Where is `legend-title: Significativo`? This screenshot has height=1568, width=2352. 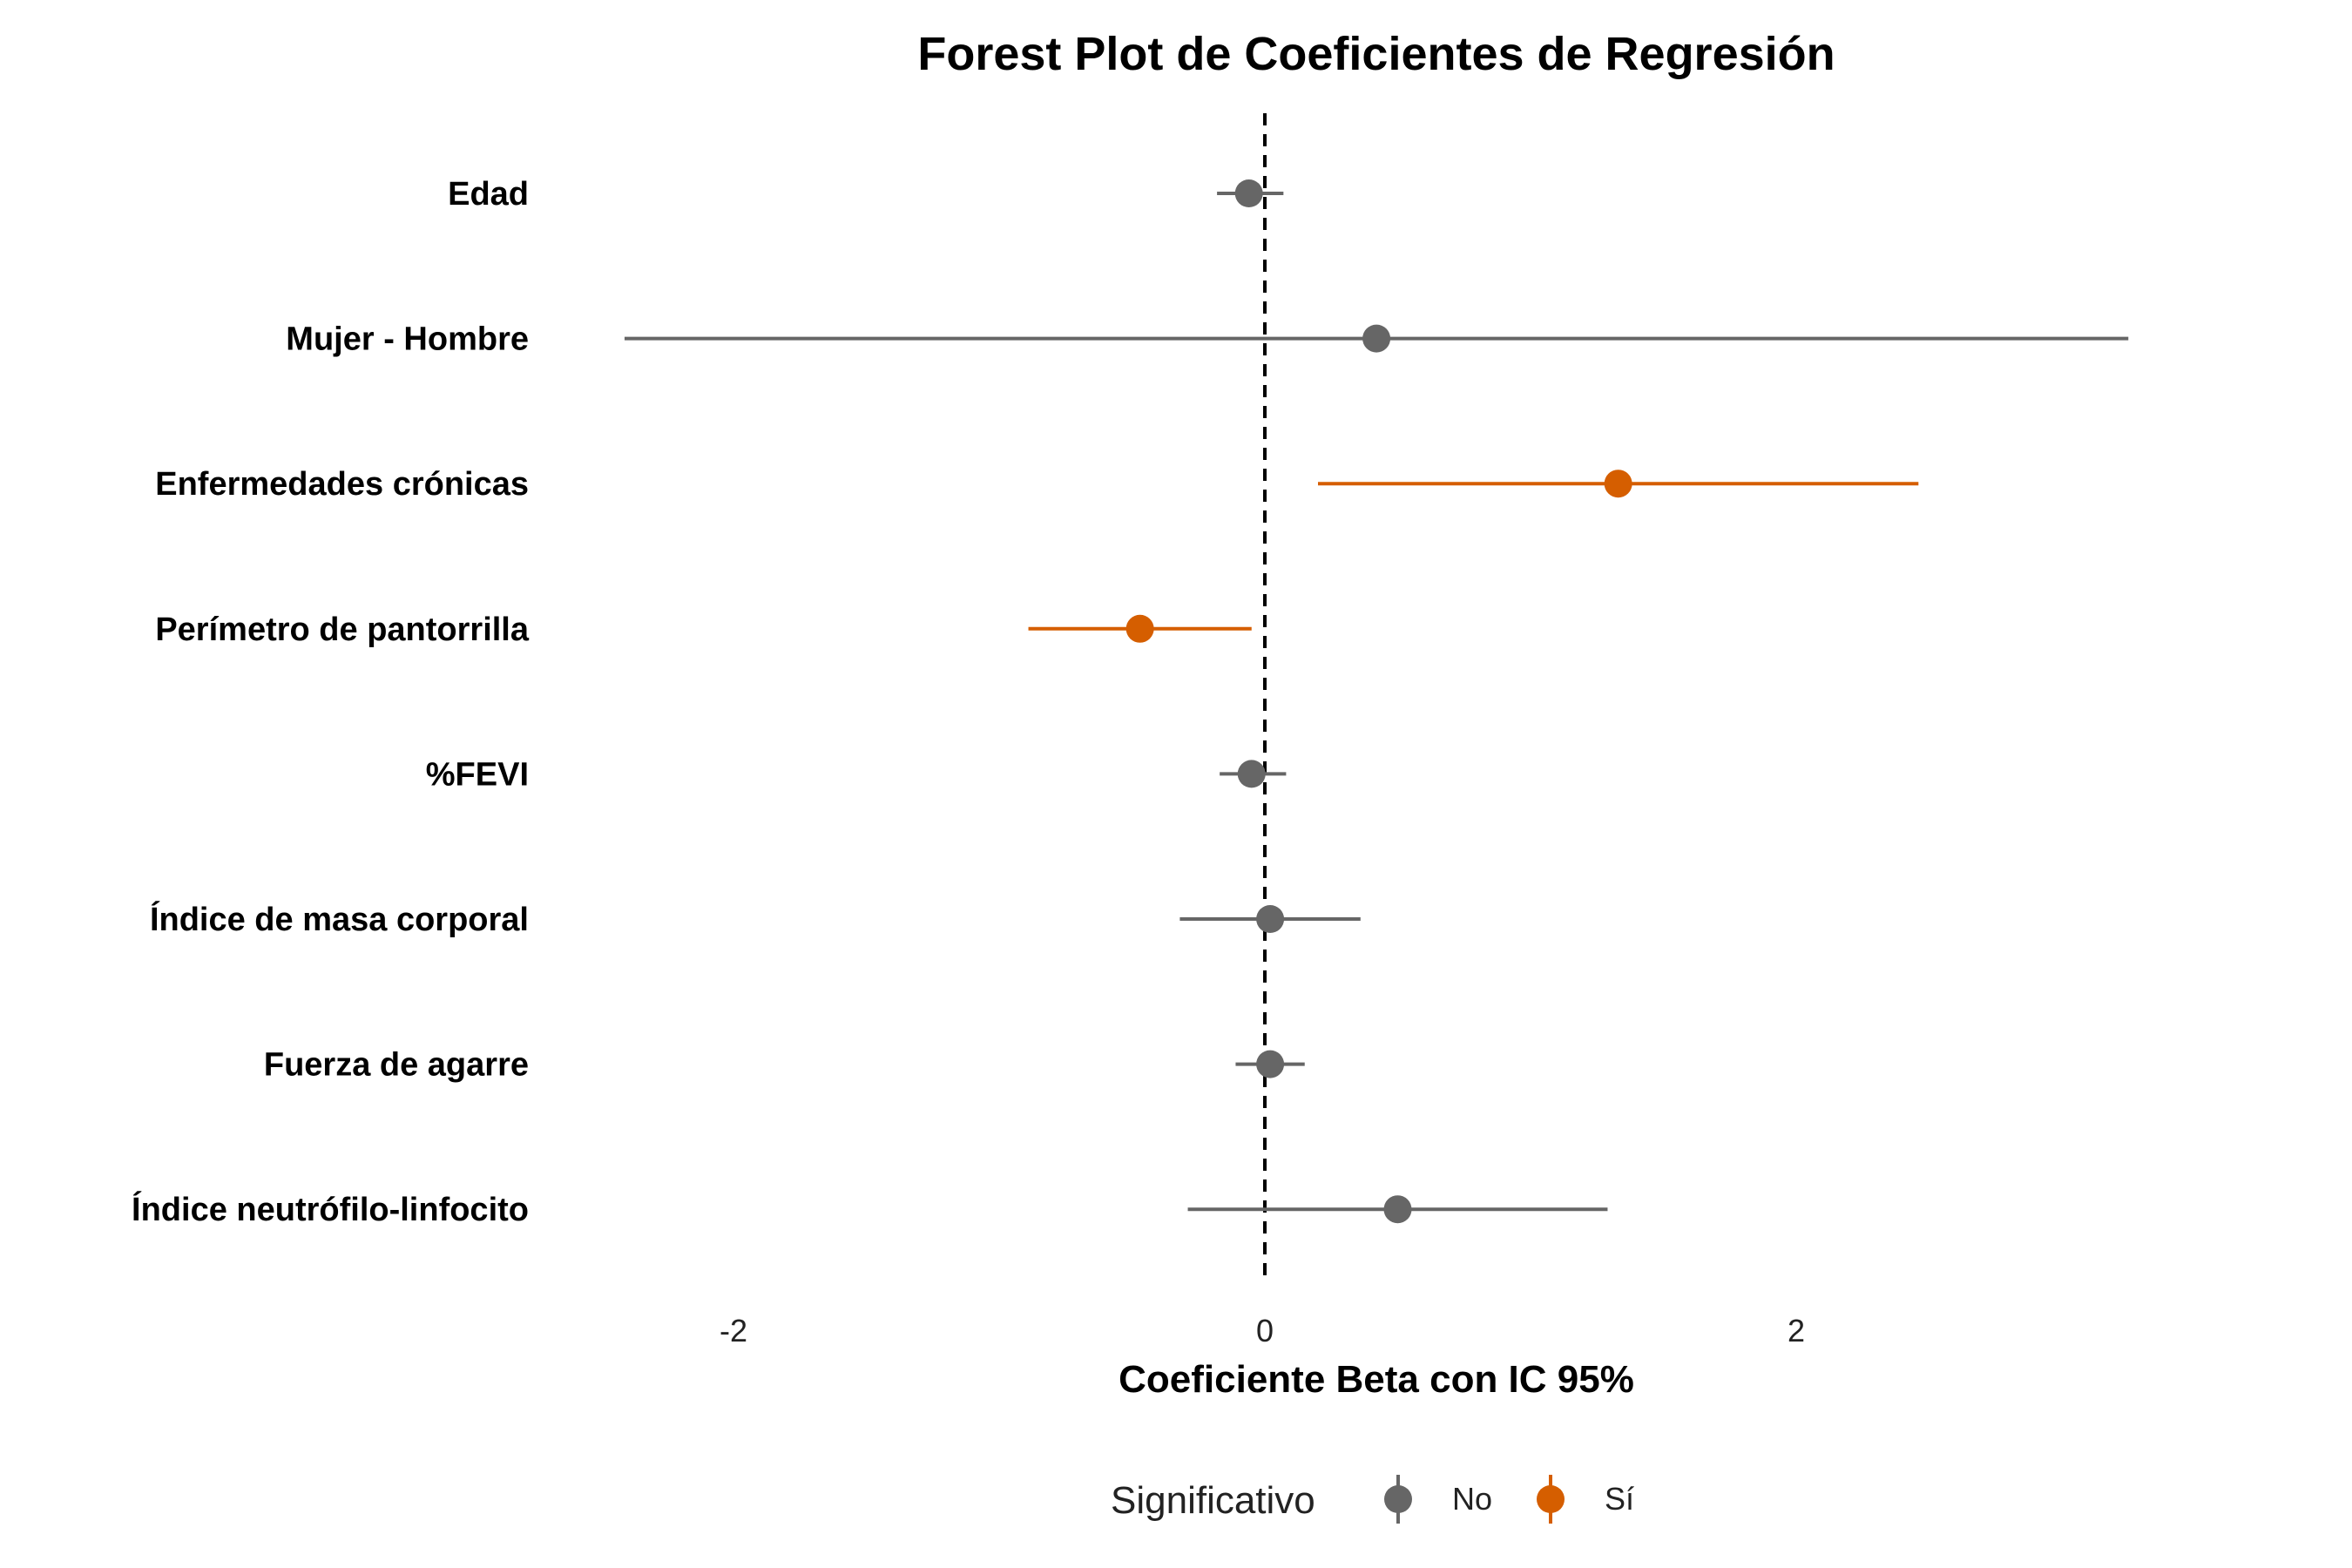
legend-title: Significativo is located at coordinates (1213, 1500).